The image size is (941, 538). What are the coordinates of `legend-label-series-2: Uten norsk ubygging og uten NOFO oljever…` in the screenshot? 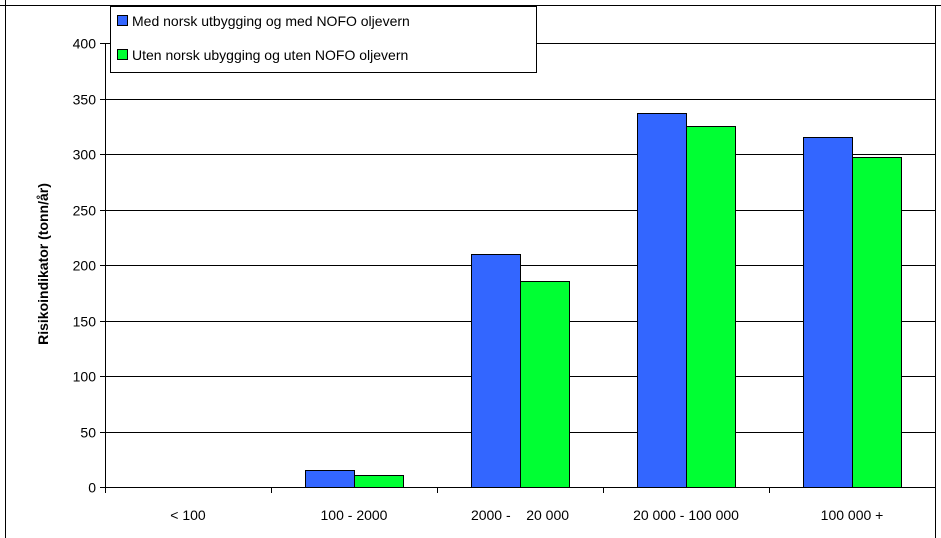 It's located at (270, 55).